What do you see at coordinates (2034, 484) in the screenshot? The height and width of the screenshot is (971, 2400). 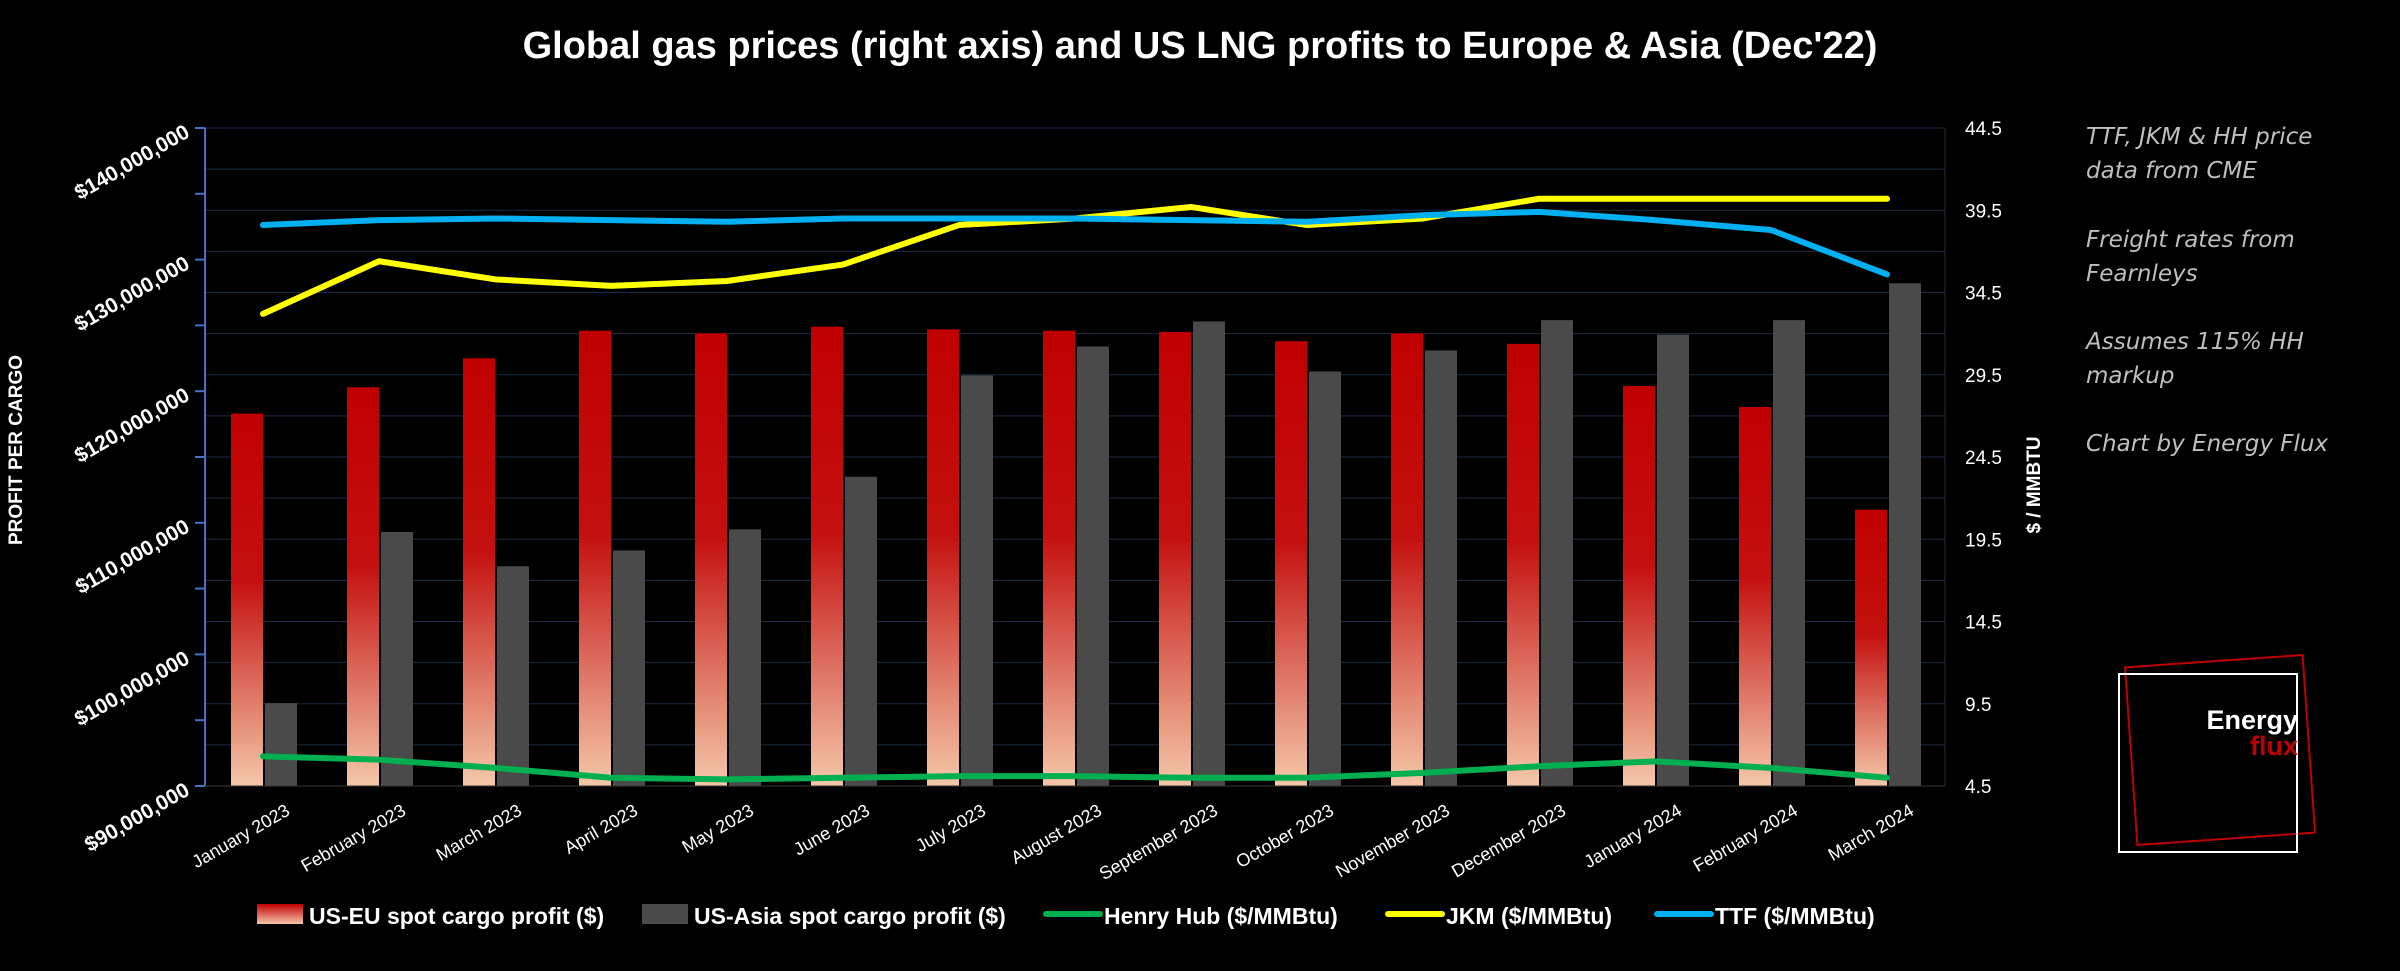 I see `y-axis-right-label: $ / MMBTU` at bounding box center [2034, 484].